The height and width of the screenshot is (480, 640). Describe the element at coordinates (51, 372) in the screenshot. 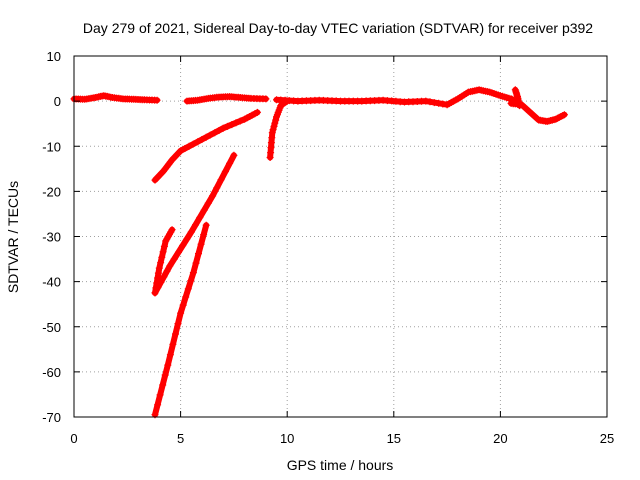

I see `y-tick-label: -60` at that location.